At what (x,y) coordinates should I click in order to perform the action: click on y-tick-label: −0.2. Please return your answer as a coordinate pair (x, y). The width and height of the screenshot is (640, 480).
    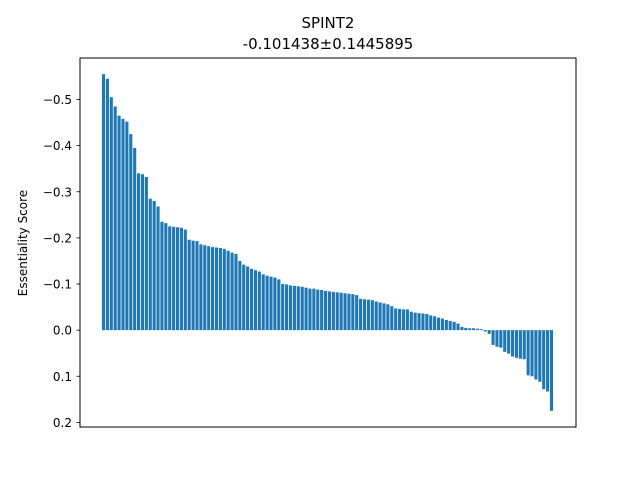
    Looking at the image, I should click on (57, 238).